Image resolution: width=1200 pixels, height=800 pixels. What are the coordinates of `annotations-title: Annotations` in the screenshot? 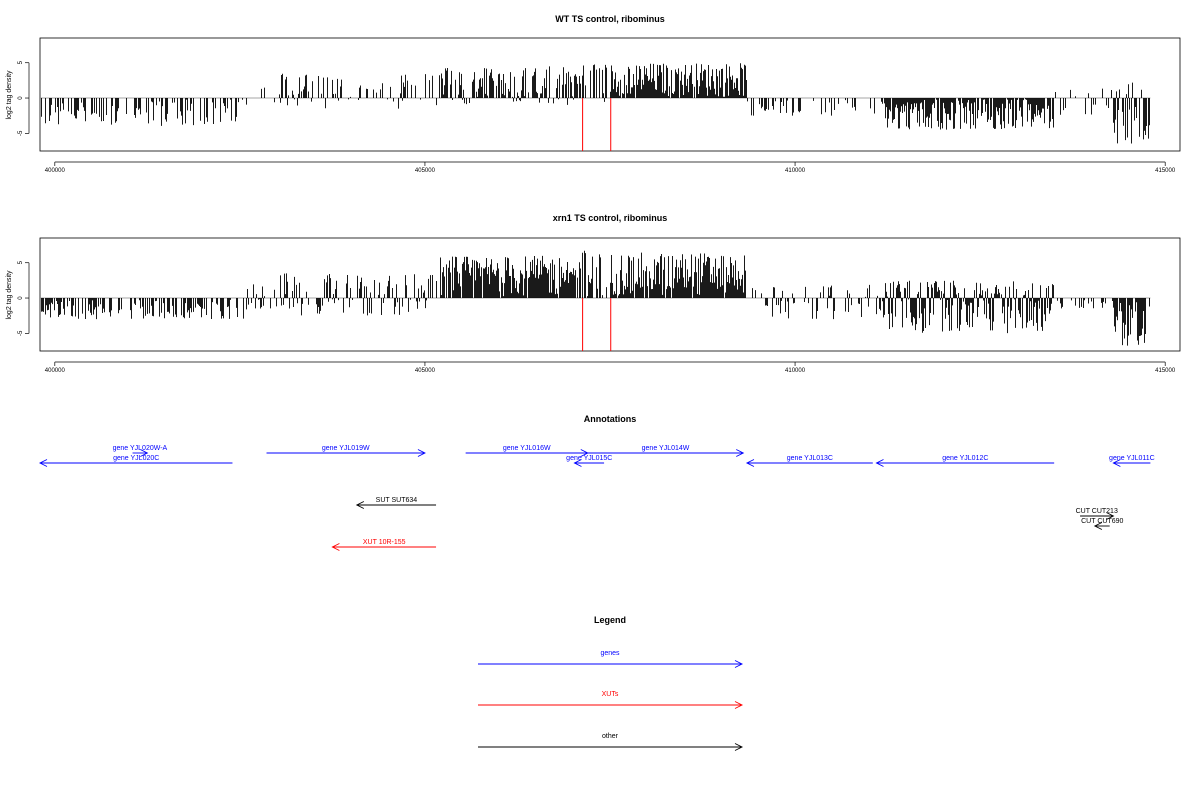 It's located at (610, 419).